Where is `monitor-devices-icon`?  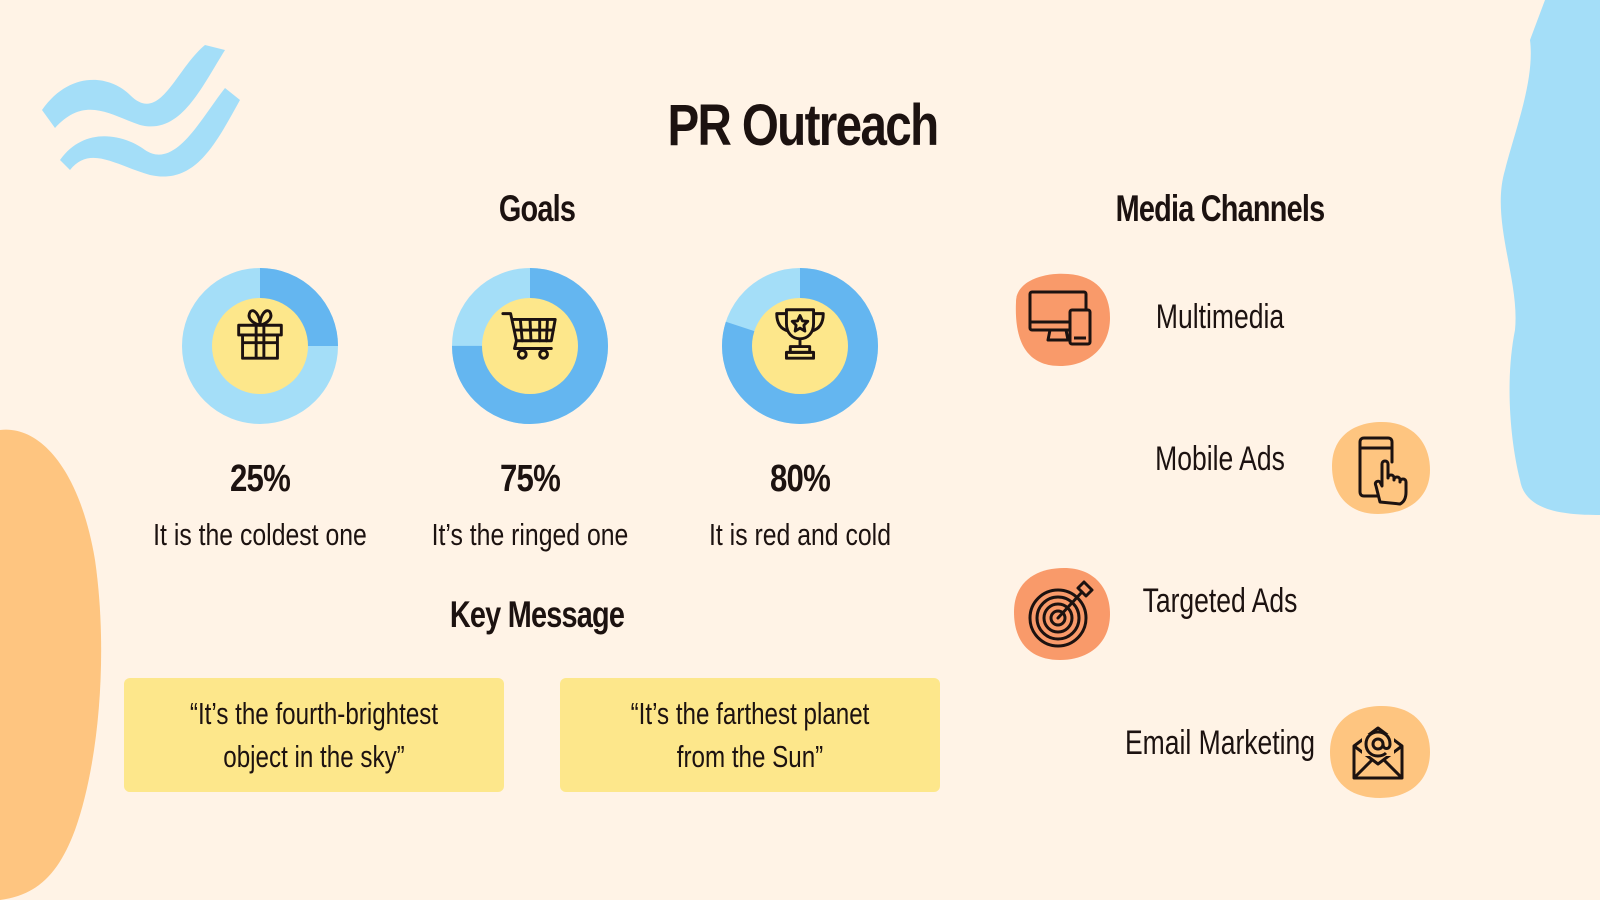 monitor-devices-icon is located at coordinates (1062, 319).